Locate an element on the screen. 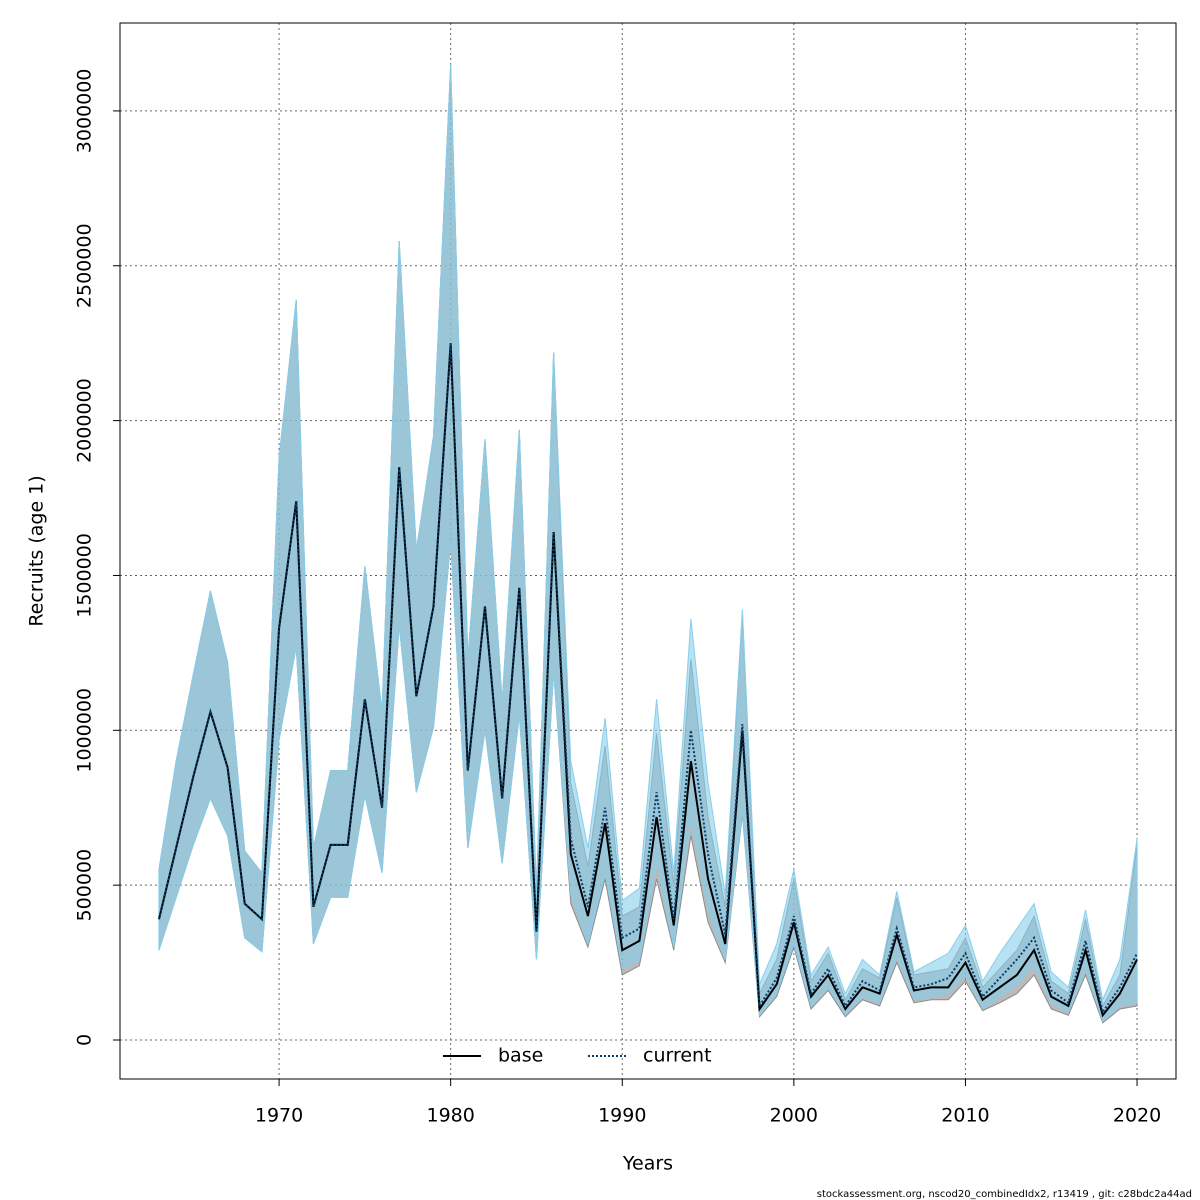  x-tick-label: 2010 is located at coordinates (965, 1116).